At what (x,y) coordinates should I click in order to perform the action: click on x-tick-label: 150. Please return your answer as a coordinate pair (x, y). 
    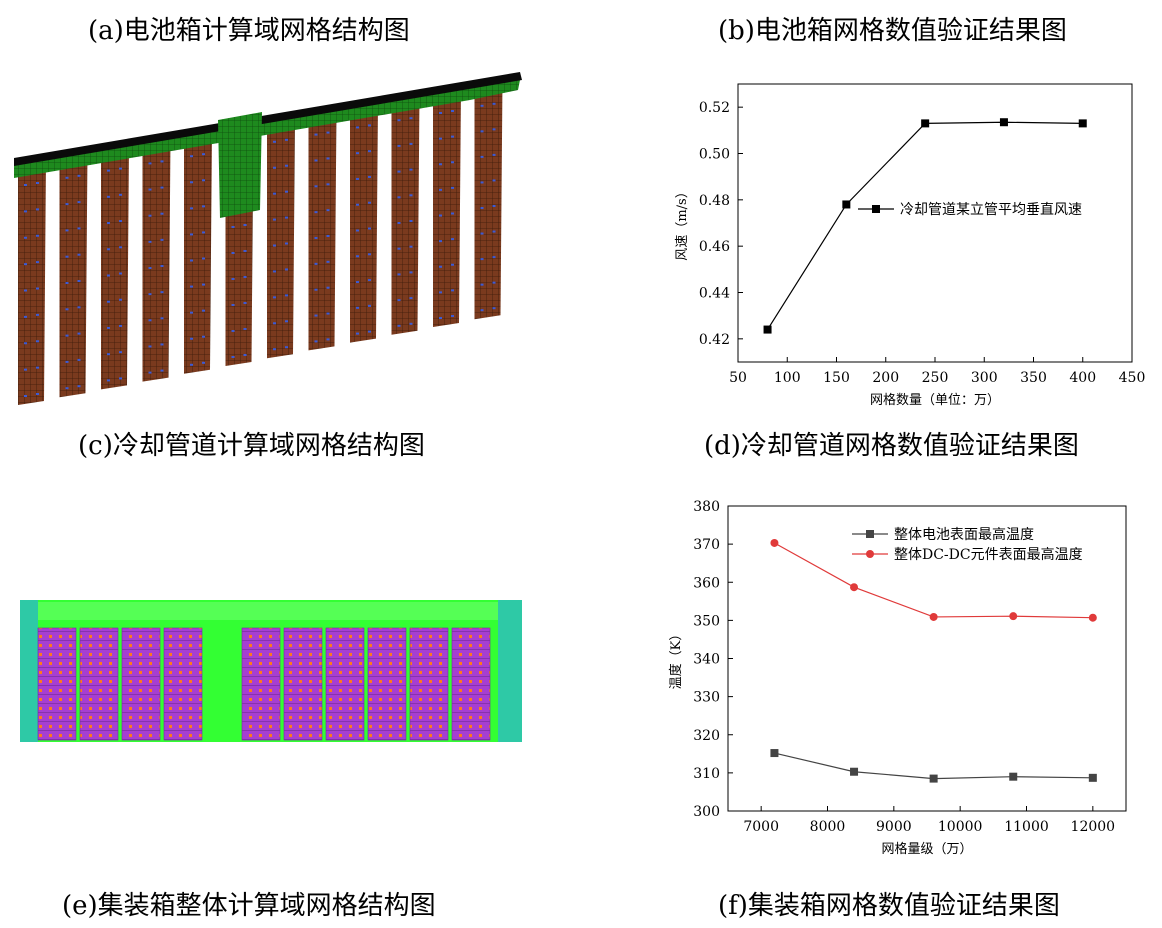
    Looking at the image, I should click on (836, 378).